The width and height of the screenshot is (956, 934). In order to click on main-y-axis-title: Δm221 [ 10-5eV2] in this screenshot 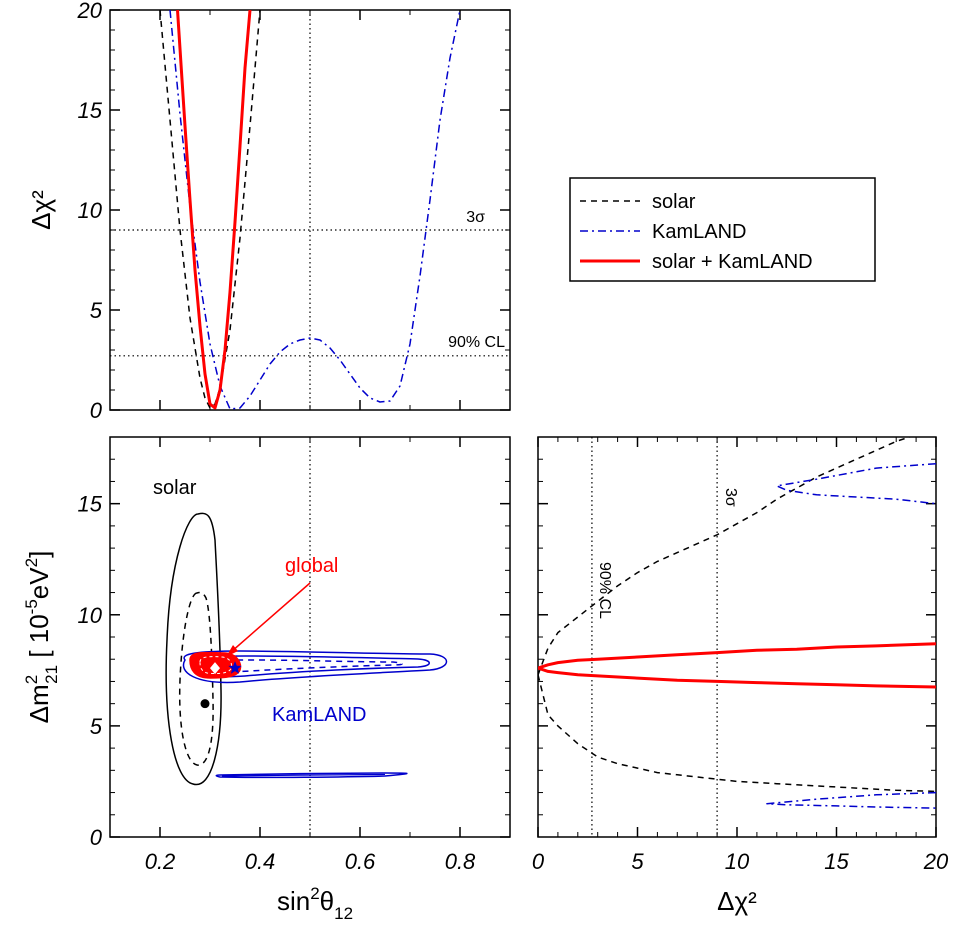, I will do `click(41, 637)`.